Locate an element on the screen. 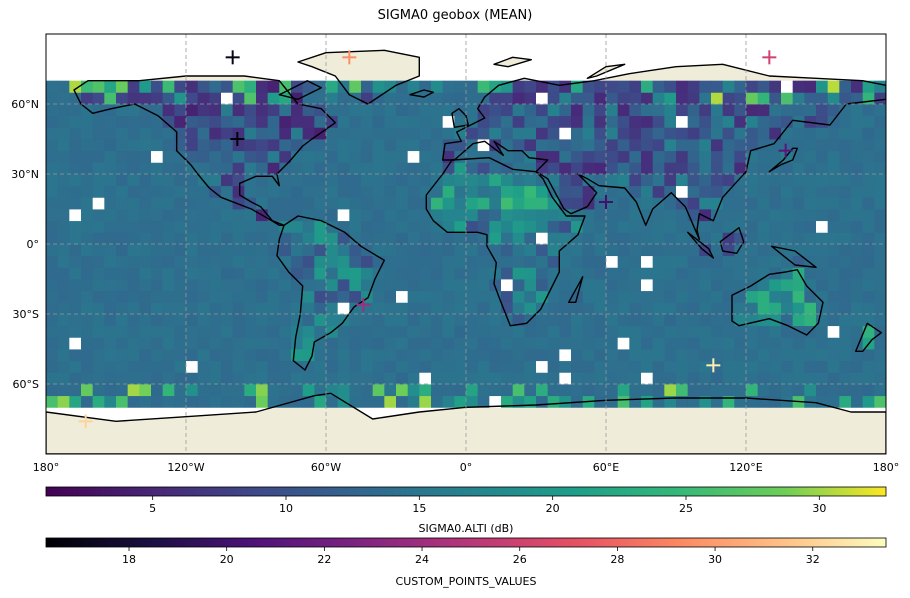 The width and height of the screenshot is (910, 598). colorbar-tick-label: 15 is located at coordinates (419, 508).